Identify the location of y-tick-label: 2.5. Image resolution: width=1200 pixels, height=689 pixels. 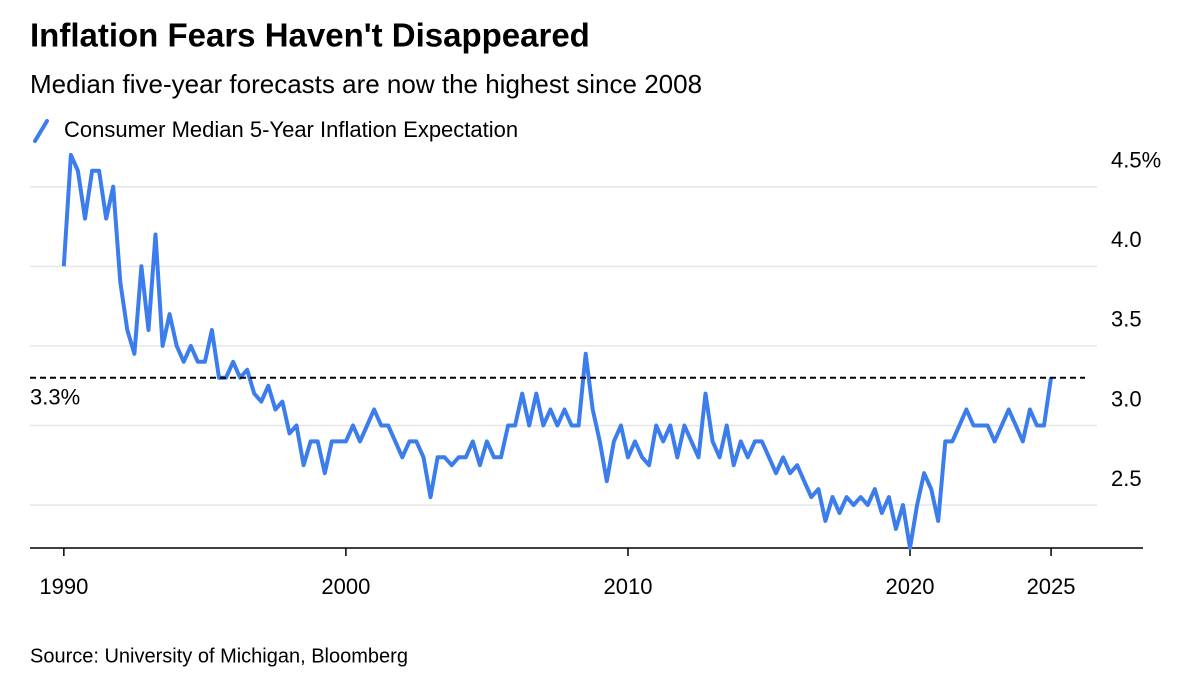
(1126, 478).